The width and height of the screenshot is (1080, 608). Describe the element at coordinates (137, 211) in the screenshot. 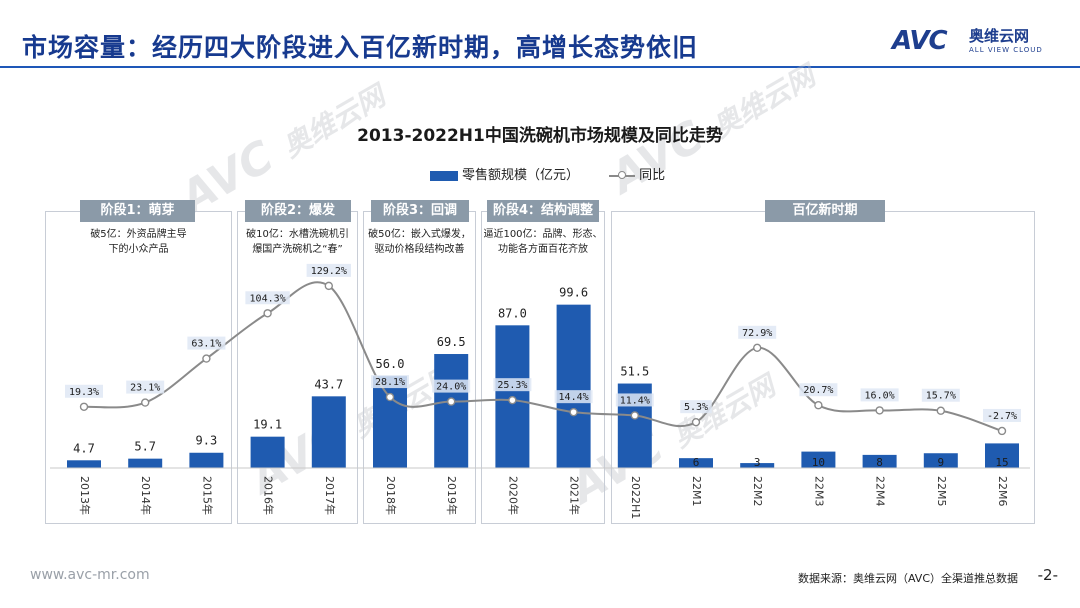

I see `stage-label-1: 阶段1：萌芽` at that location.